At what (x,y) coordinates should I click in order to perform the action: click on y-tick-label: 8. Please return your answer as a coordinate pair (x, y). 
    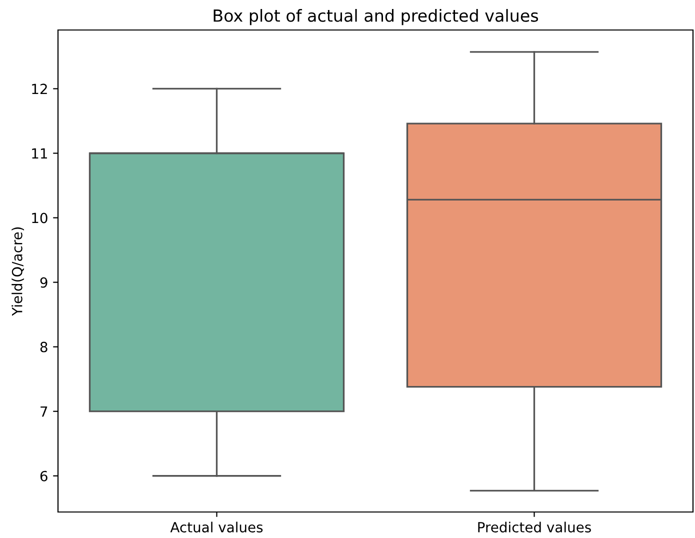
    Looking at the image, I should click on (44, 347).